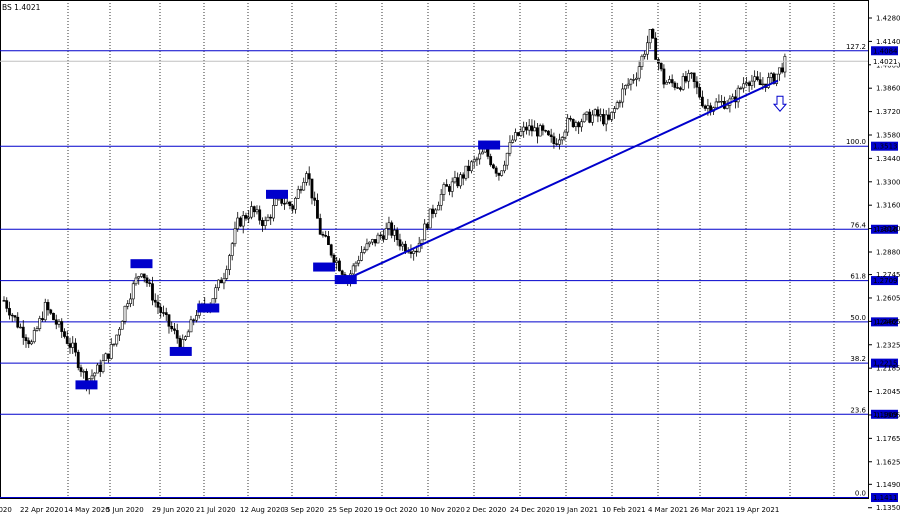  I want to click on fib-ratio-label: 100.0, so click(856, 142).